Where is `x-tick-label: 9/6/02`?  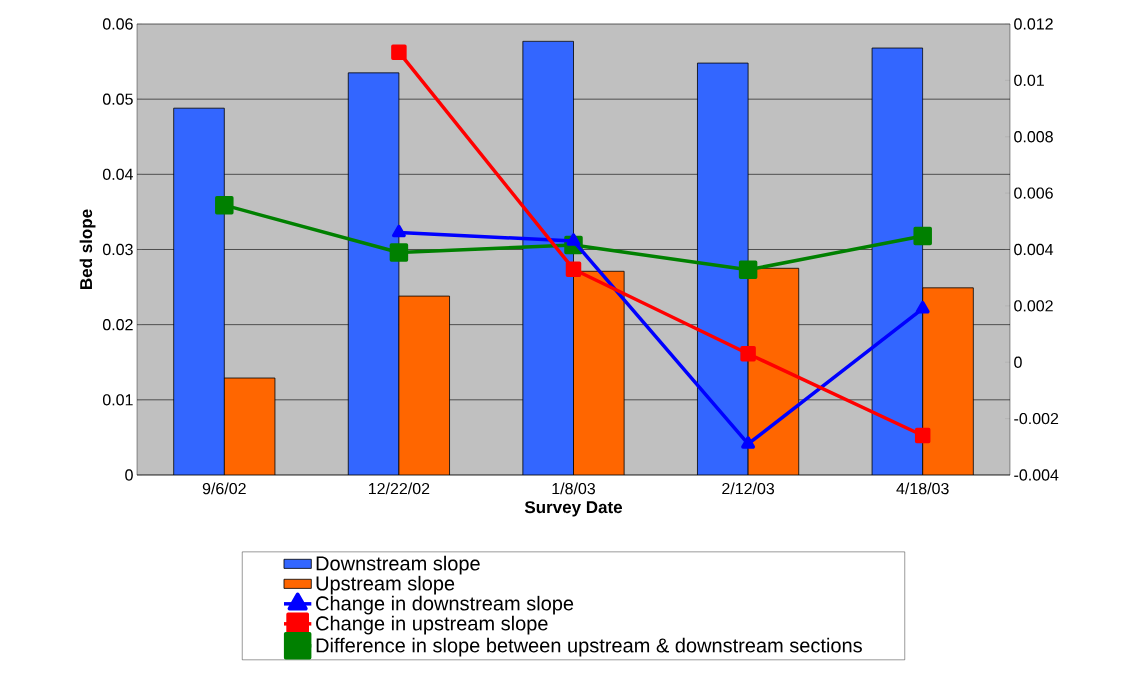
x-tick-label: 9/6/02 is located at coordinates (224, 488).